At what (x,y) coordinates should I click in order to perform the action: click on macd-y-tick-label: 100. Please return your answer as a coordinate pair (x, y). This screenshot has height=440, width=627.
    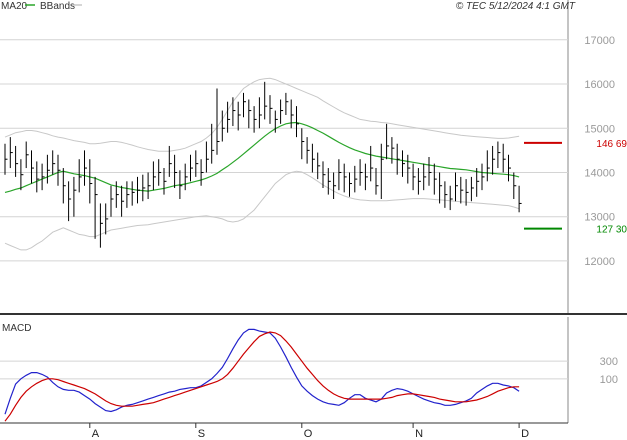
    Looking at the image, I should click on (609, 380).